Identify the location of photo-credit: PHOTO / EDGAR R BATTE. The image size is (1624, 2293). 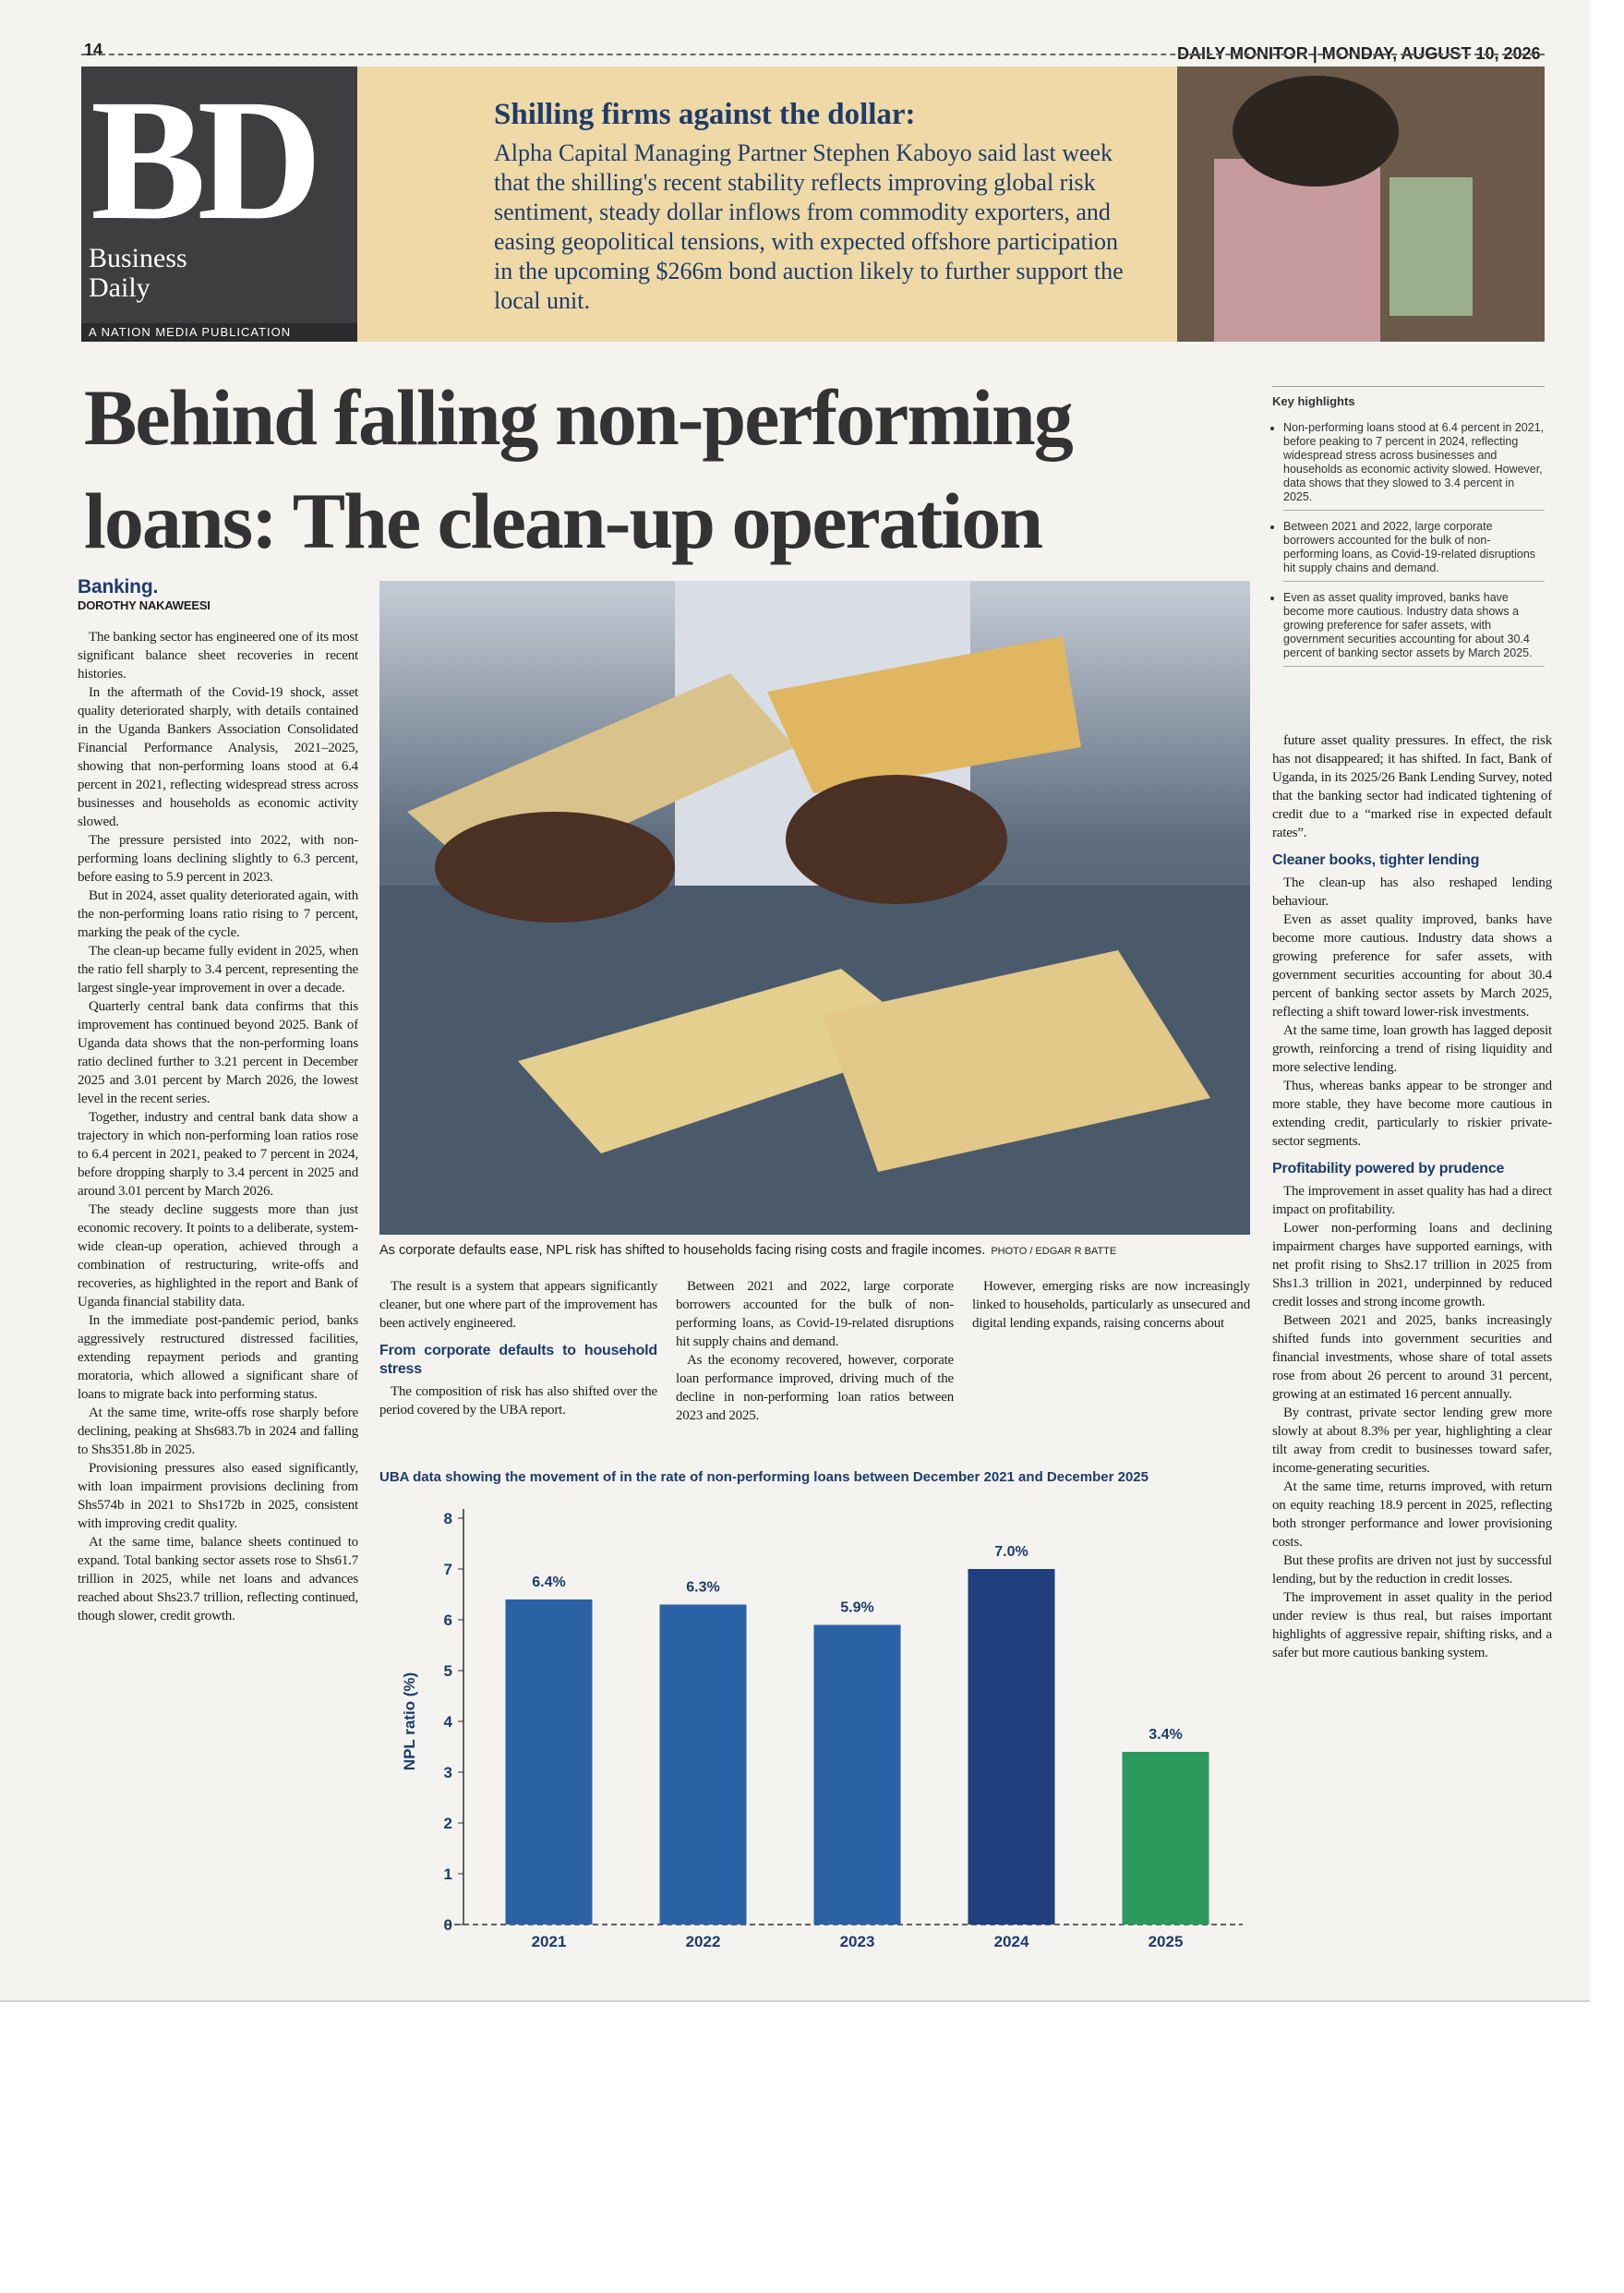
(1054, 1251).